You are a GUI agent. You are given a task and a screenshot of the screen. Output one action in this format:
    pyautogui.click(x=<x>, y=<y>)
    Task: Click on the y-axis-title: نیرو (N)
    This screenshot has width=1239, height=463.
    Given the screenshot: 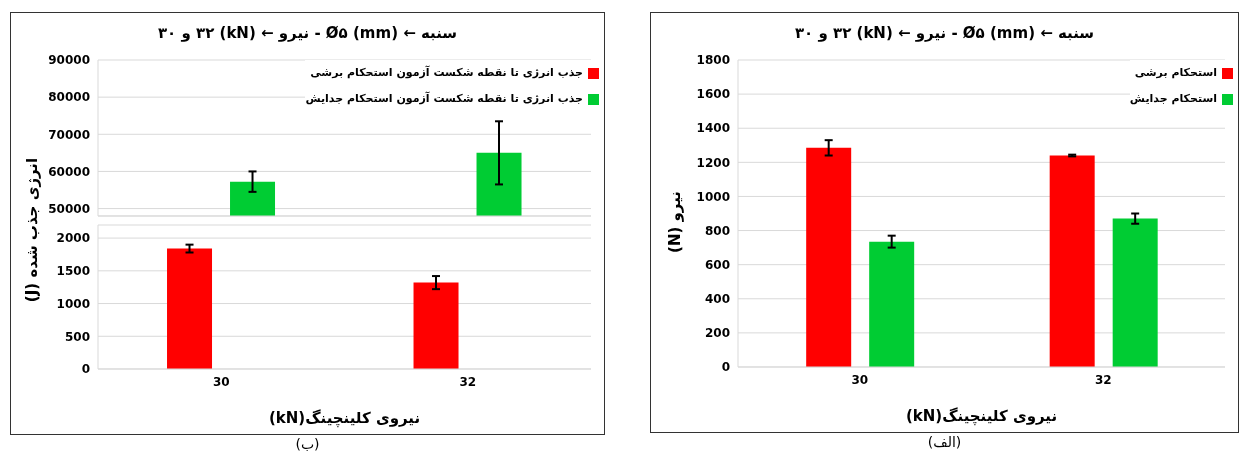 What is the action you would take?
    pyautogui.click(x=675, y=222)
    